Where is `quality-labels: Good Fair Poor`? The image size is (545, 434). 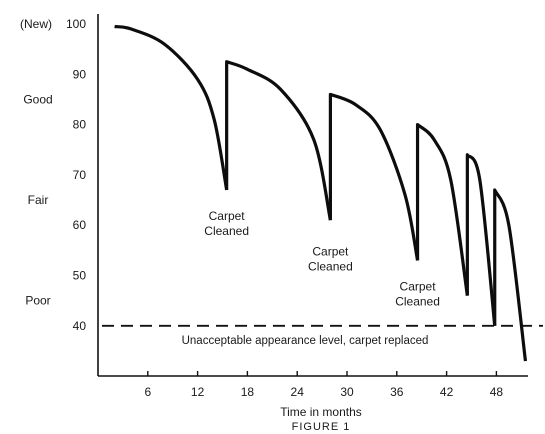 quality-labels: Good Fair Poor is located at coordinates (37, 199).